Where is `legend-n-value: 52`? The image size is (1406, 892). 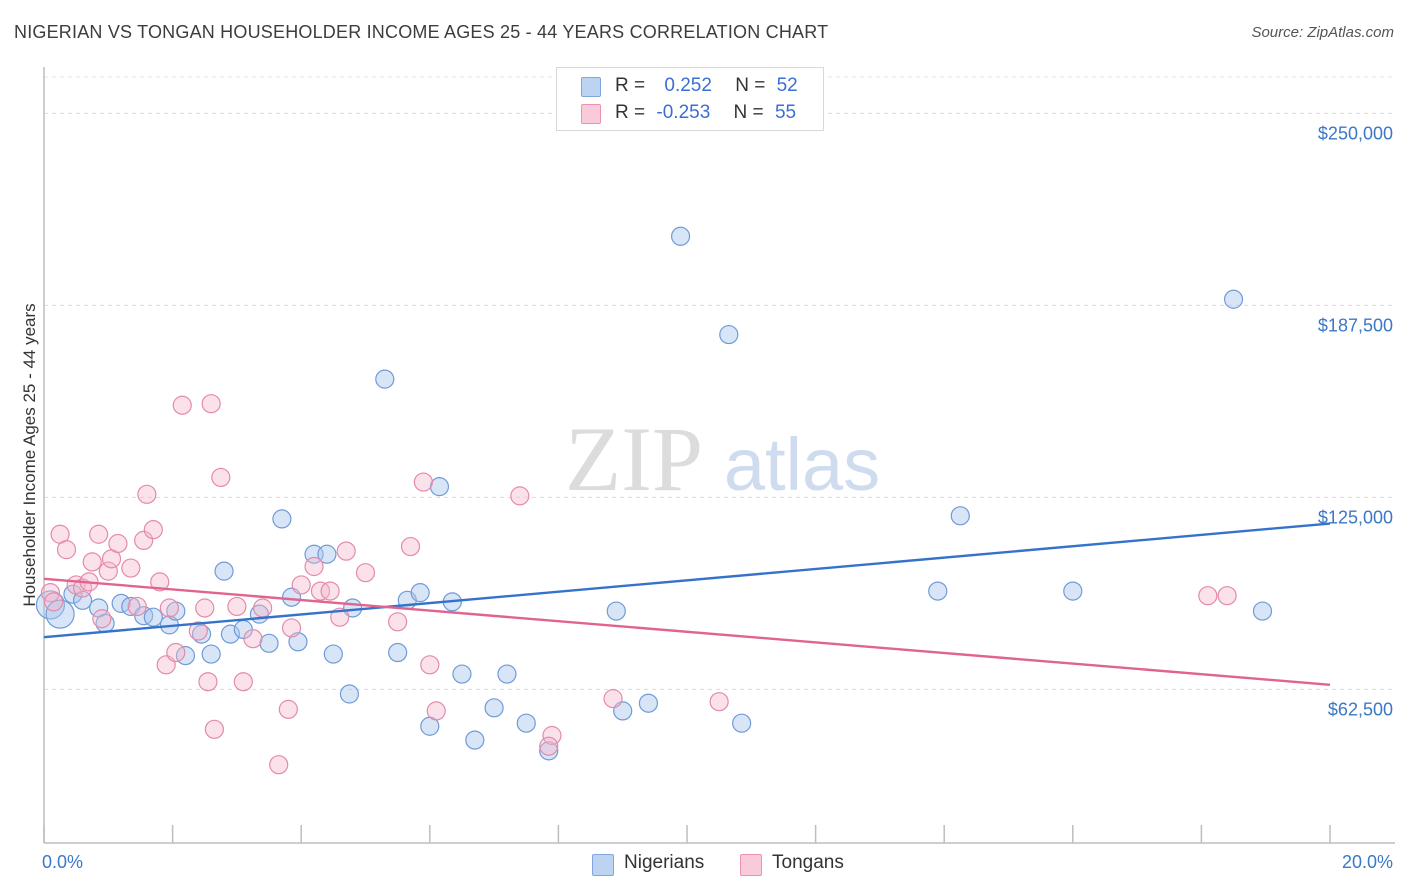
legend-n-value: 52 is located at coordinates (787, 85).